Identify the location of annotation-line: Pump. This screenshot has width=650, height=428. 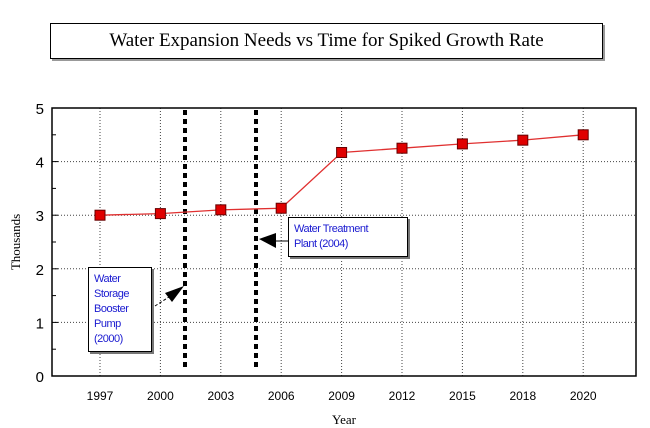
(107, 324).